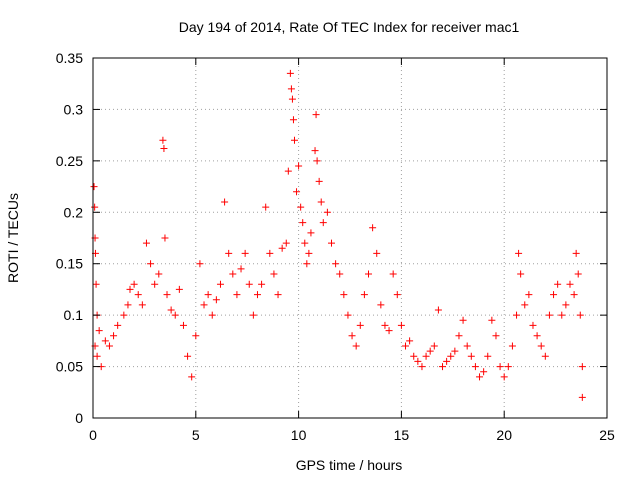 Image resolution: width=640 pixels, height=480 pixels. Describe the element at coordinates (607, 435) in the screenshot. I see `x-tick-label: 25` at that location.